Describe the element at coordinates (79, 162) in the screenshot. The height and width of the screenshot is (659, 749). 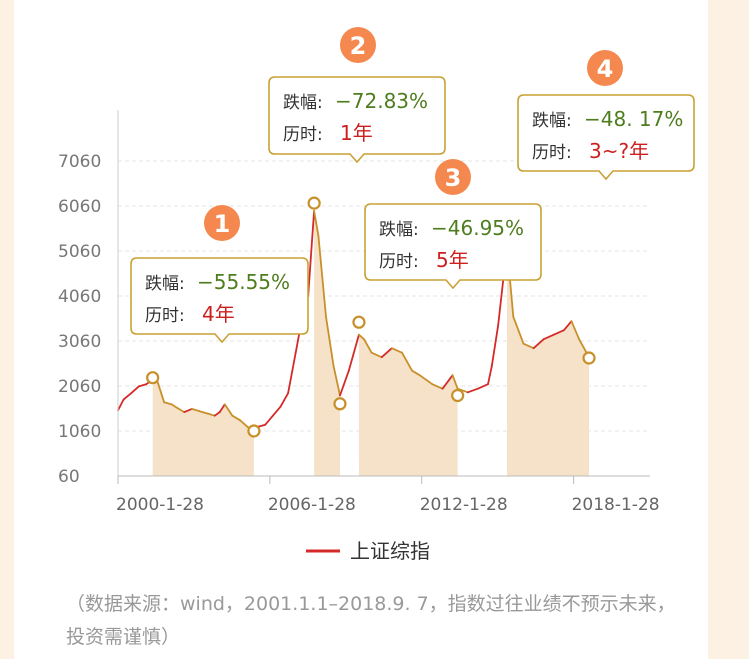
I see `y-tick-label: 7060` at that location.